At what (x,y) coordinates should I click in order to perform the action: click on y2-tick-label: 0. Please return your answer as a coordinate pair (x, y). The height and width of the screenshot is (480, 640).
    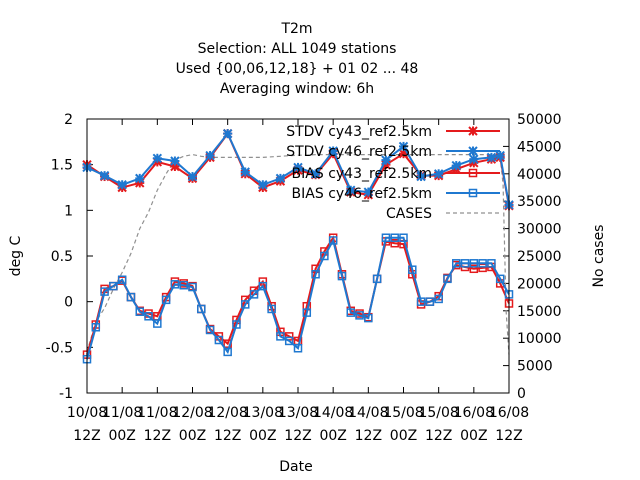
    Looking at the image, I should click on (521, 394).